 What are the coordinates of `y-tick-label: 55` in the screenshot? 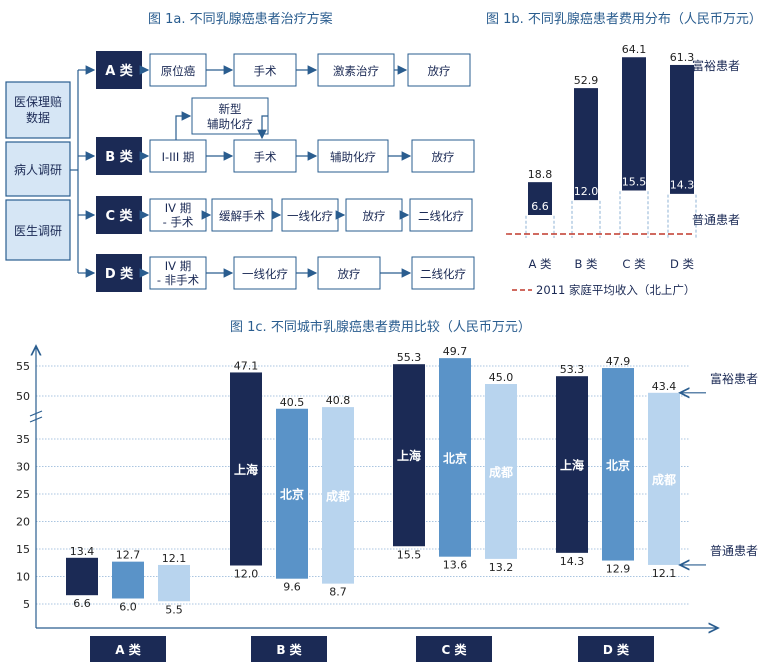 It's located at (23, 366).